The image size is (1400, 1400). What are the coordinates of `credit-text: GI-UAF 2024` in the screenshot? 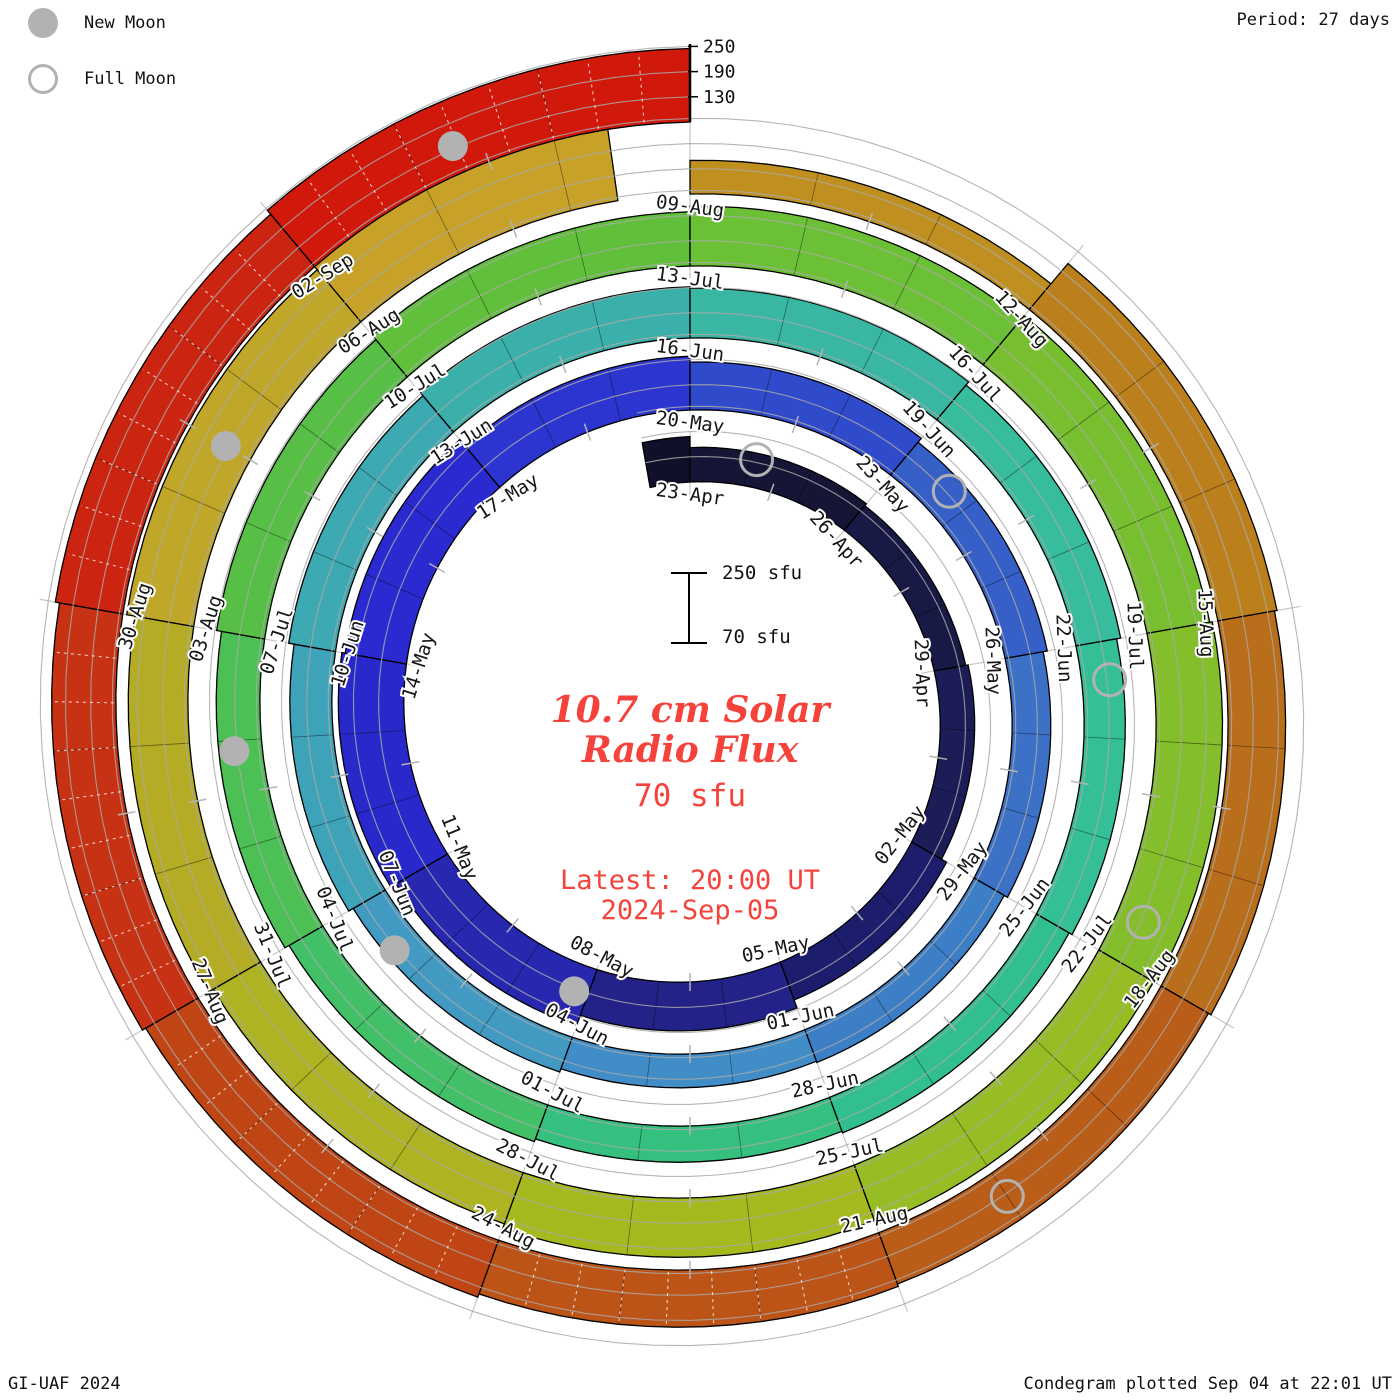 It's located at (64, 1384).